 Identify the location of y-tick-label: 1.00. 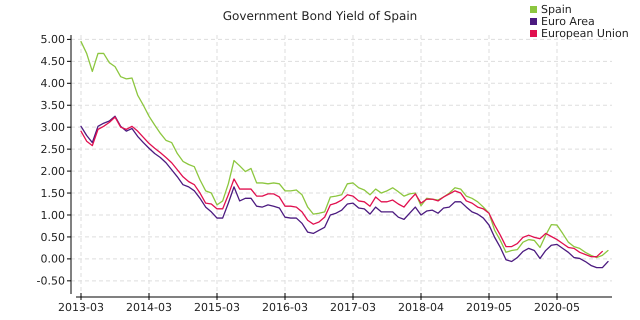
(52, 215).